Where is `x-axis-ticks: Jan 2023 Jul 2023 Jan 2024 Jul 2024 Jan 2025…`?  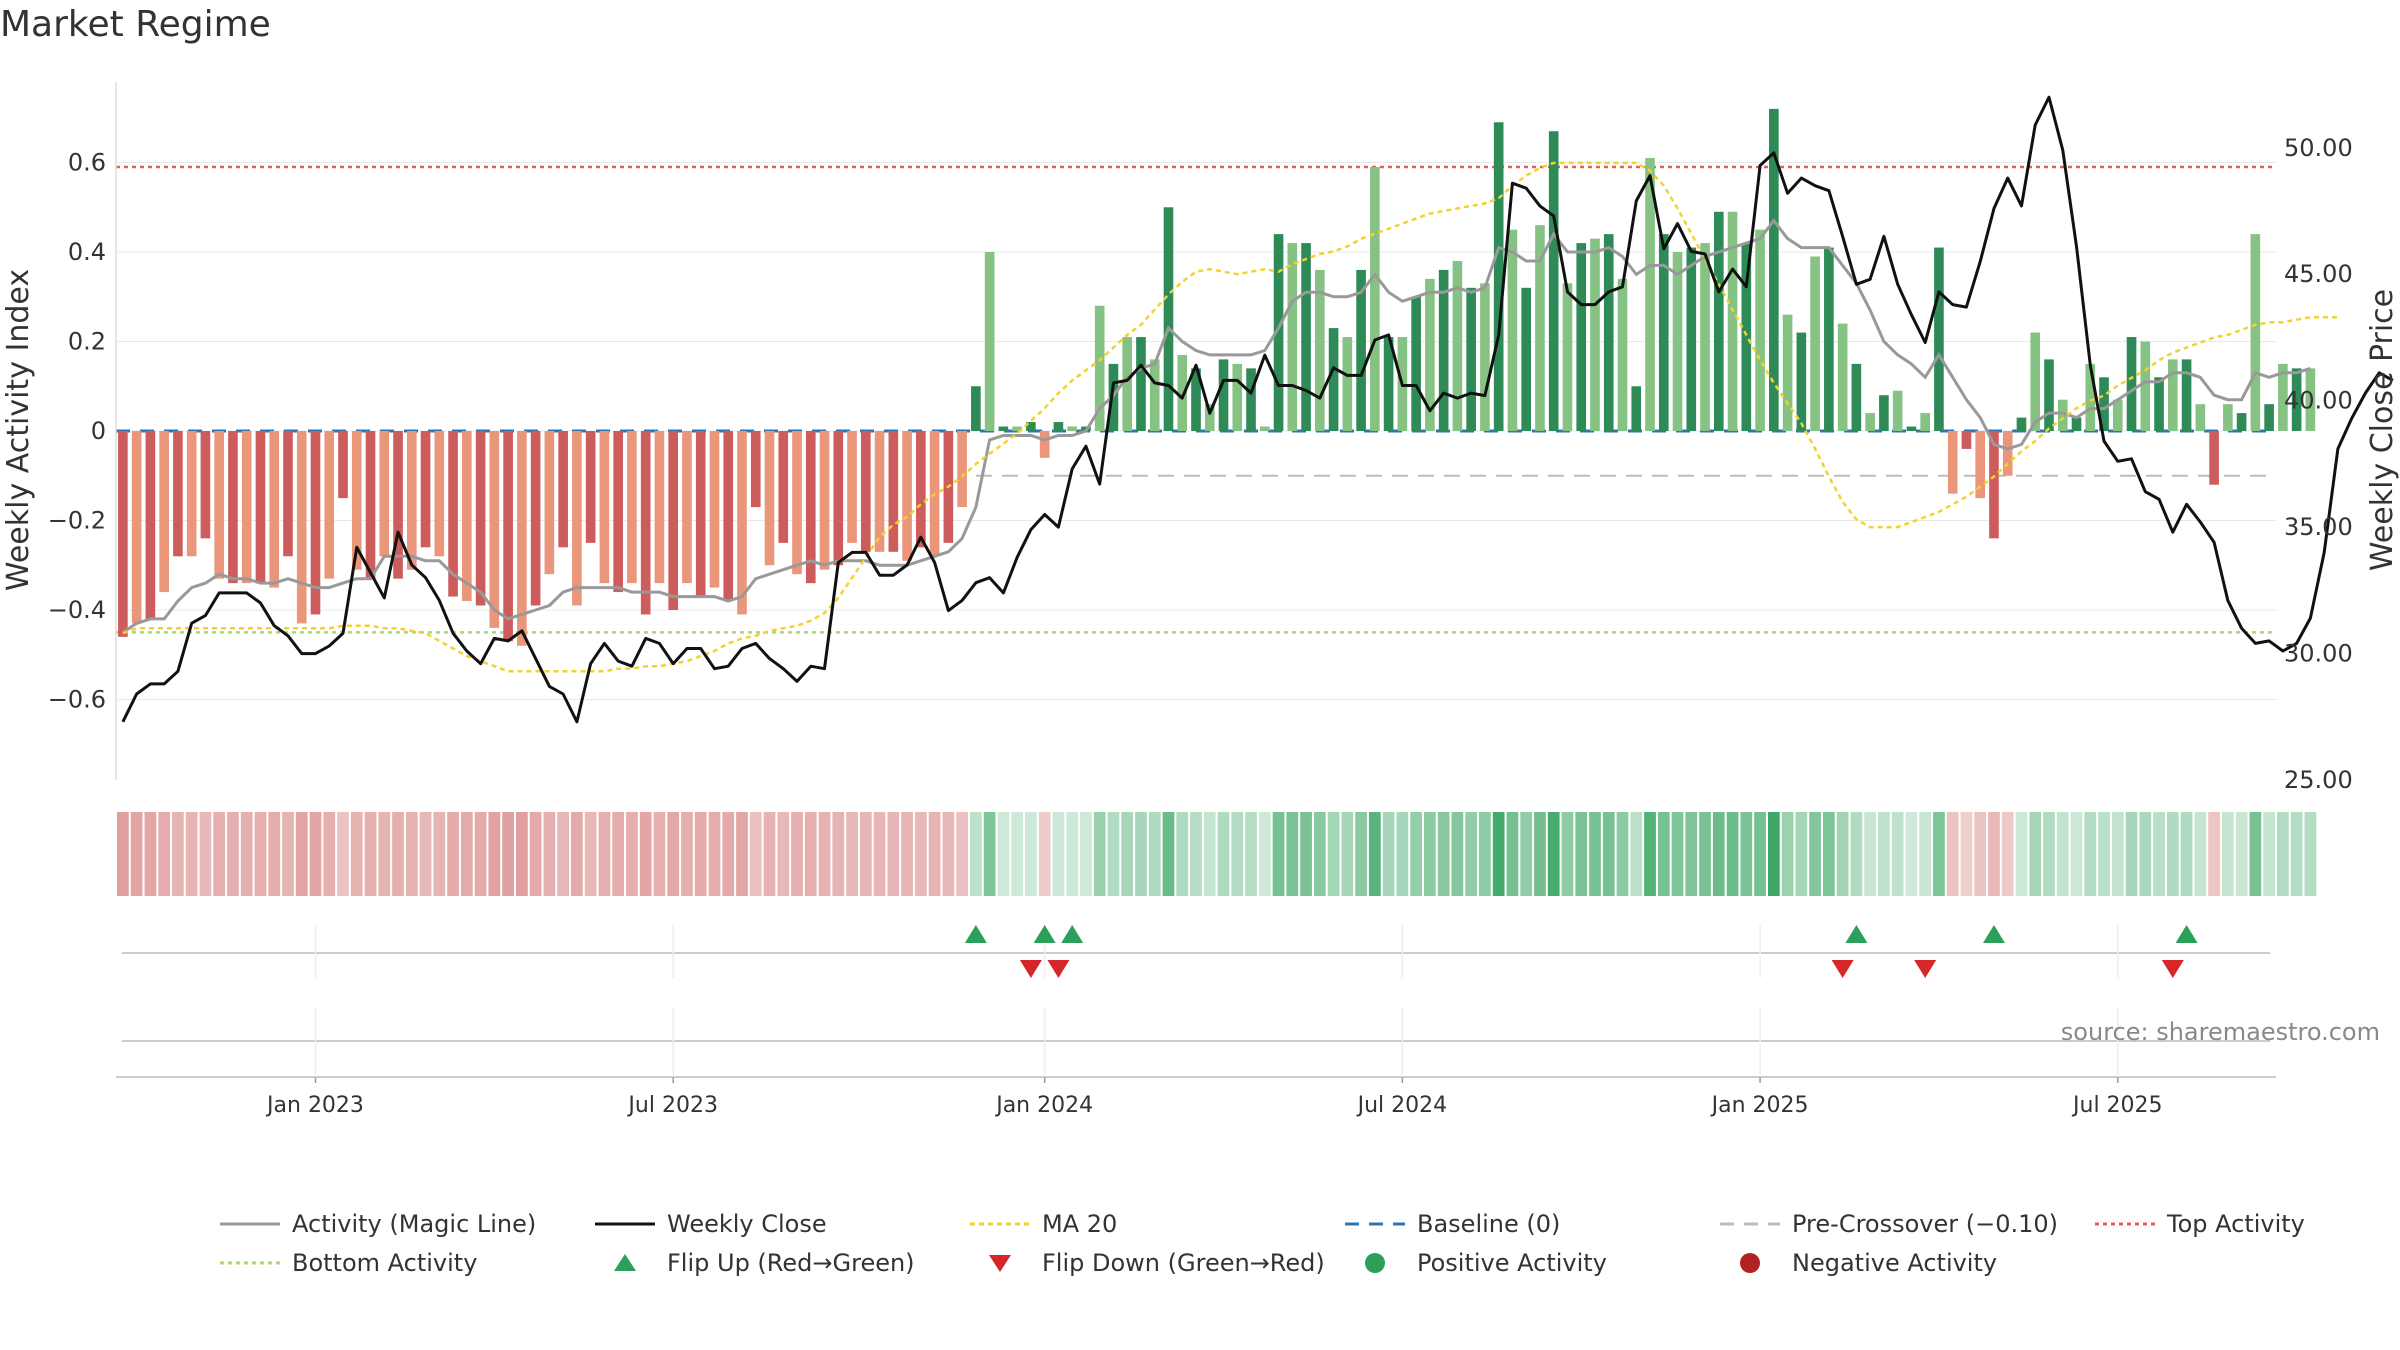 x-axis-ticks: Jan 2023 Jul 2023 Jan 2024 Jul 2024 Jan 2025… is located at coordinates (1214, 1097).